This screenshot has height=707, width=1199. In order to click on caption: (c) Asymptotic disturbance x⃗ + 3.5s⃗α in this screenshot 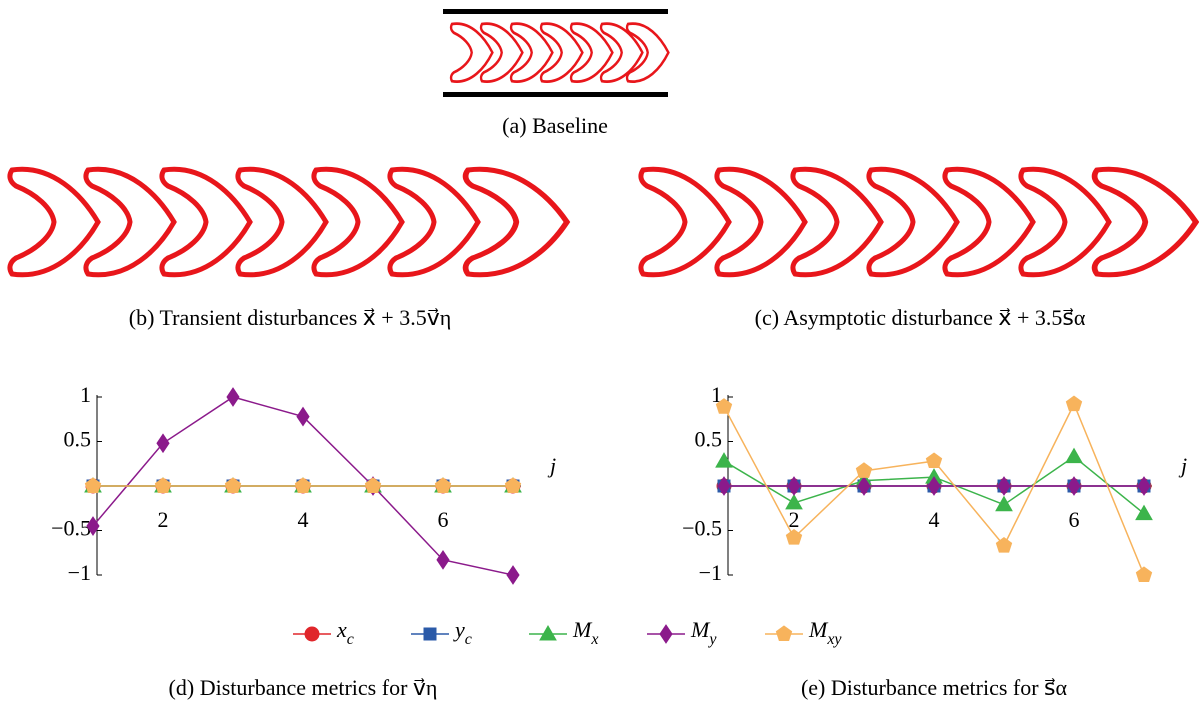, I will do `click(920, 317)`.